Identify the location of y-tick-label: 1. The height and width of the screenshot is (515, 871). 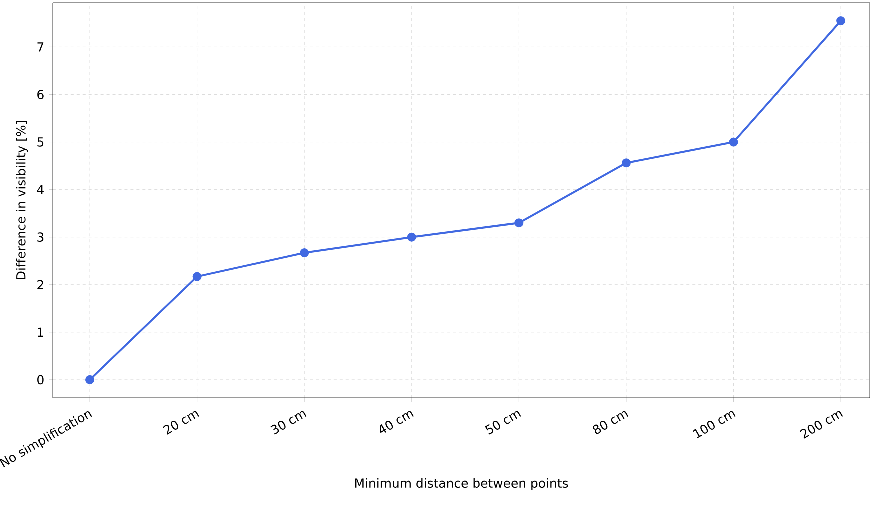
(41, 332).